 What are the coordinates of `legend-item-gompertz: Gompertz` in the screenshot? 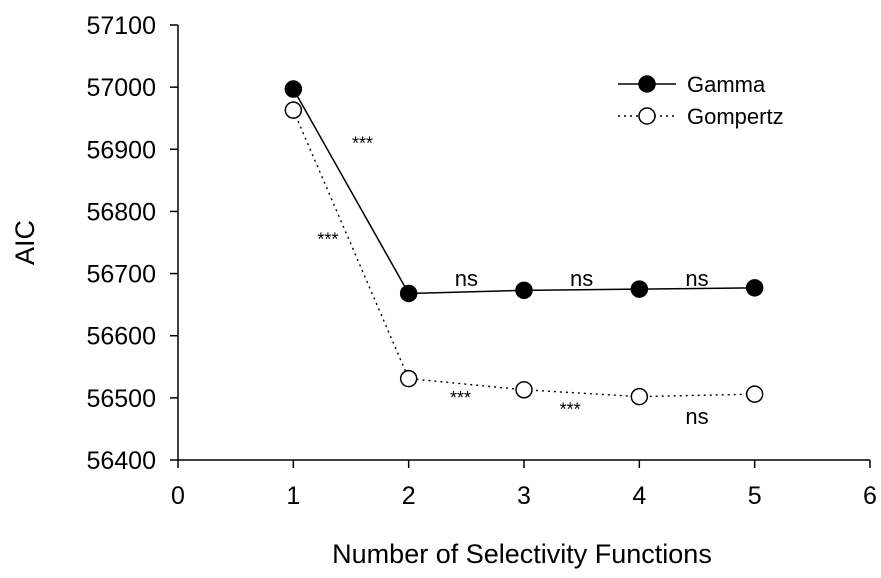 It's located at (701, 116).